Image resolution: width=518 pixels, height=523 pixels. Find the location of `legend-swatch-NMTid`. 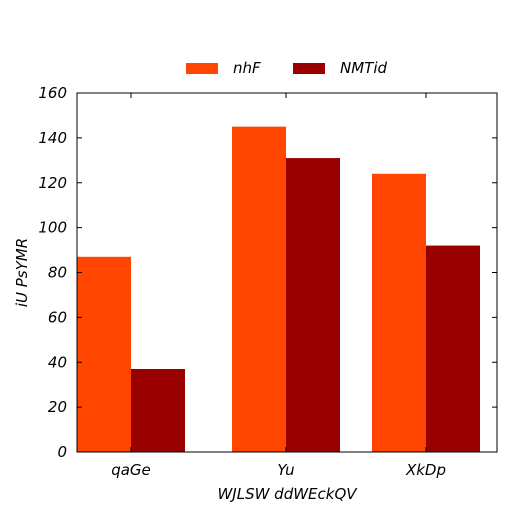

legend-swatch-NMTid is located at coordinates (309, 68).